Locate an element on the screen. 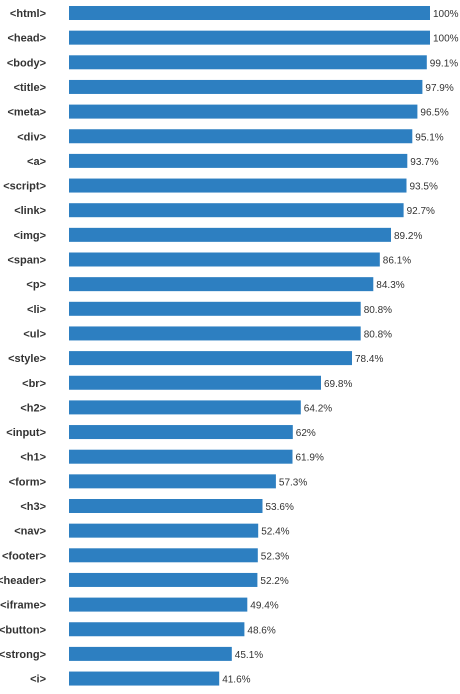 The width and height of the screenshot is (460, 694). bar-row: <footer> 52.3% is located at coordinates (145, 555).